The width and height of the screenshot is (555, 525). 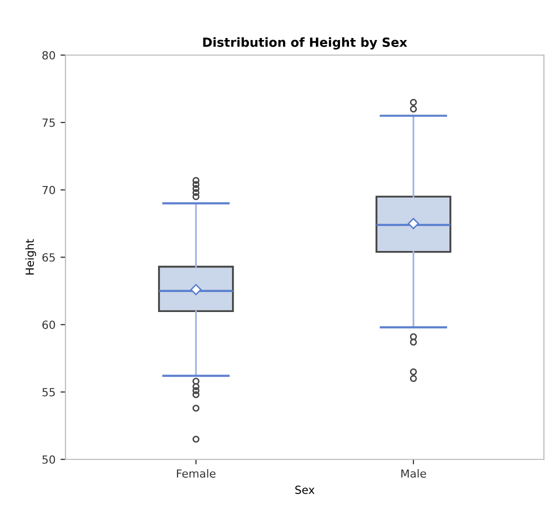 I want to click on y-tick-label: 70, so click(x=49, y=190).